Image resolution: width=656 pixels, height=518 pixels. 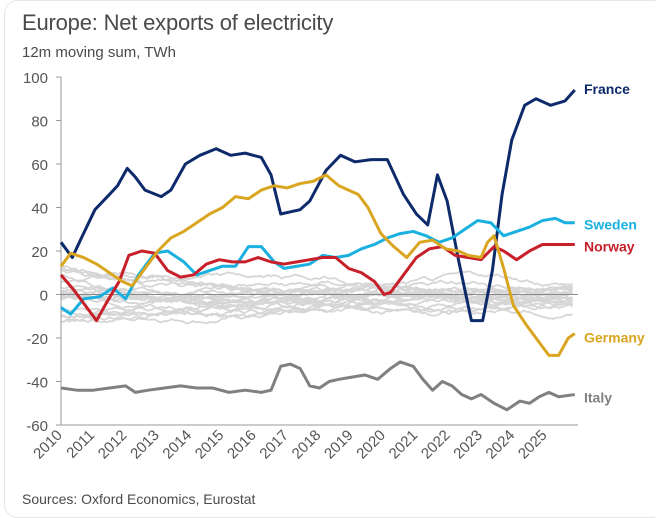 I want to click on y-tick-label: -20, so click(x=37, y=339).